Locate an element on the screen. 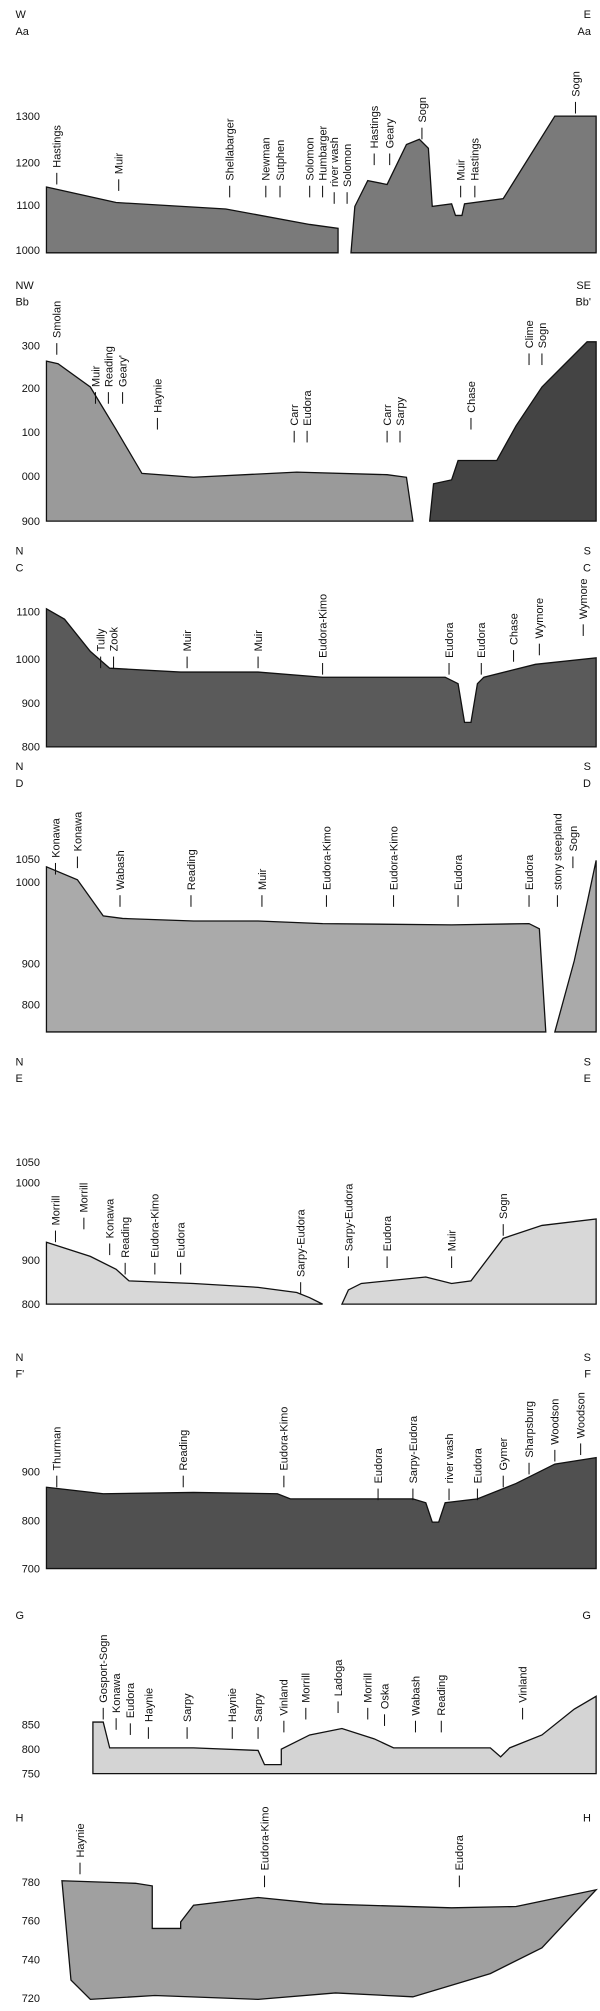  section-end-label: G is located at coordinates (19, 1616).